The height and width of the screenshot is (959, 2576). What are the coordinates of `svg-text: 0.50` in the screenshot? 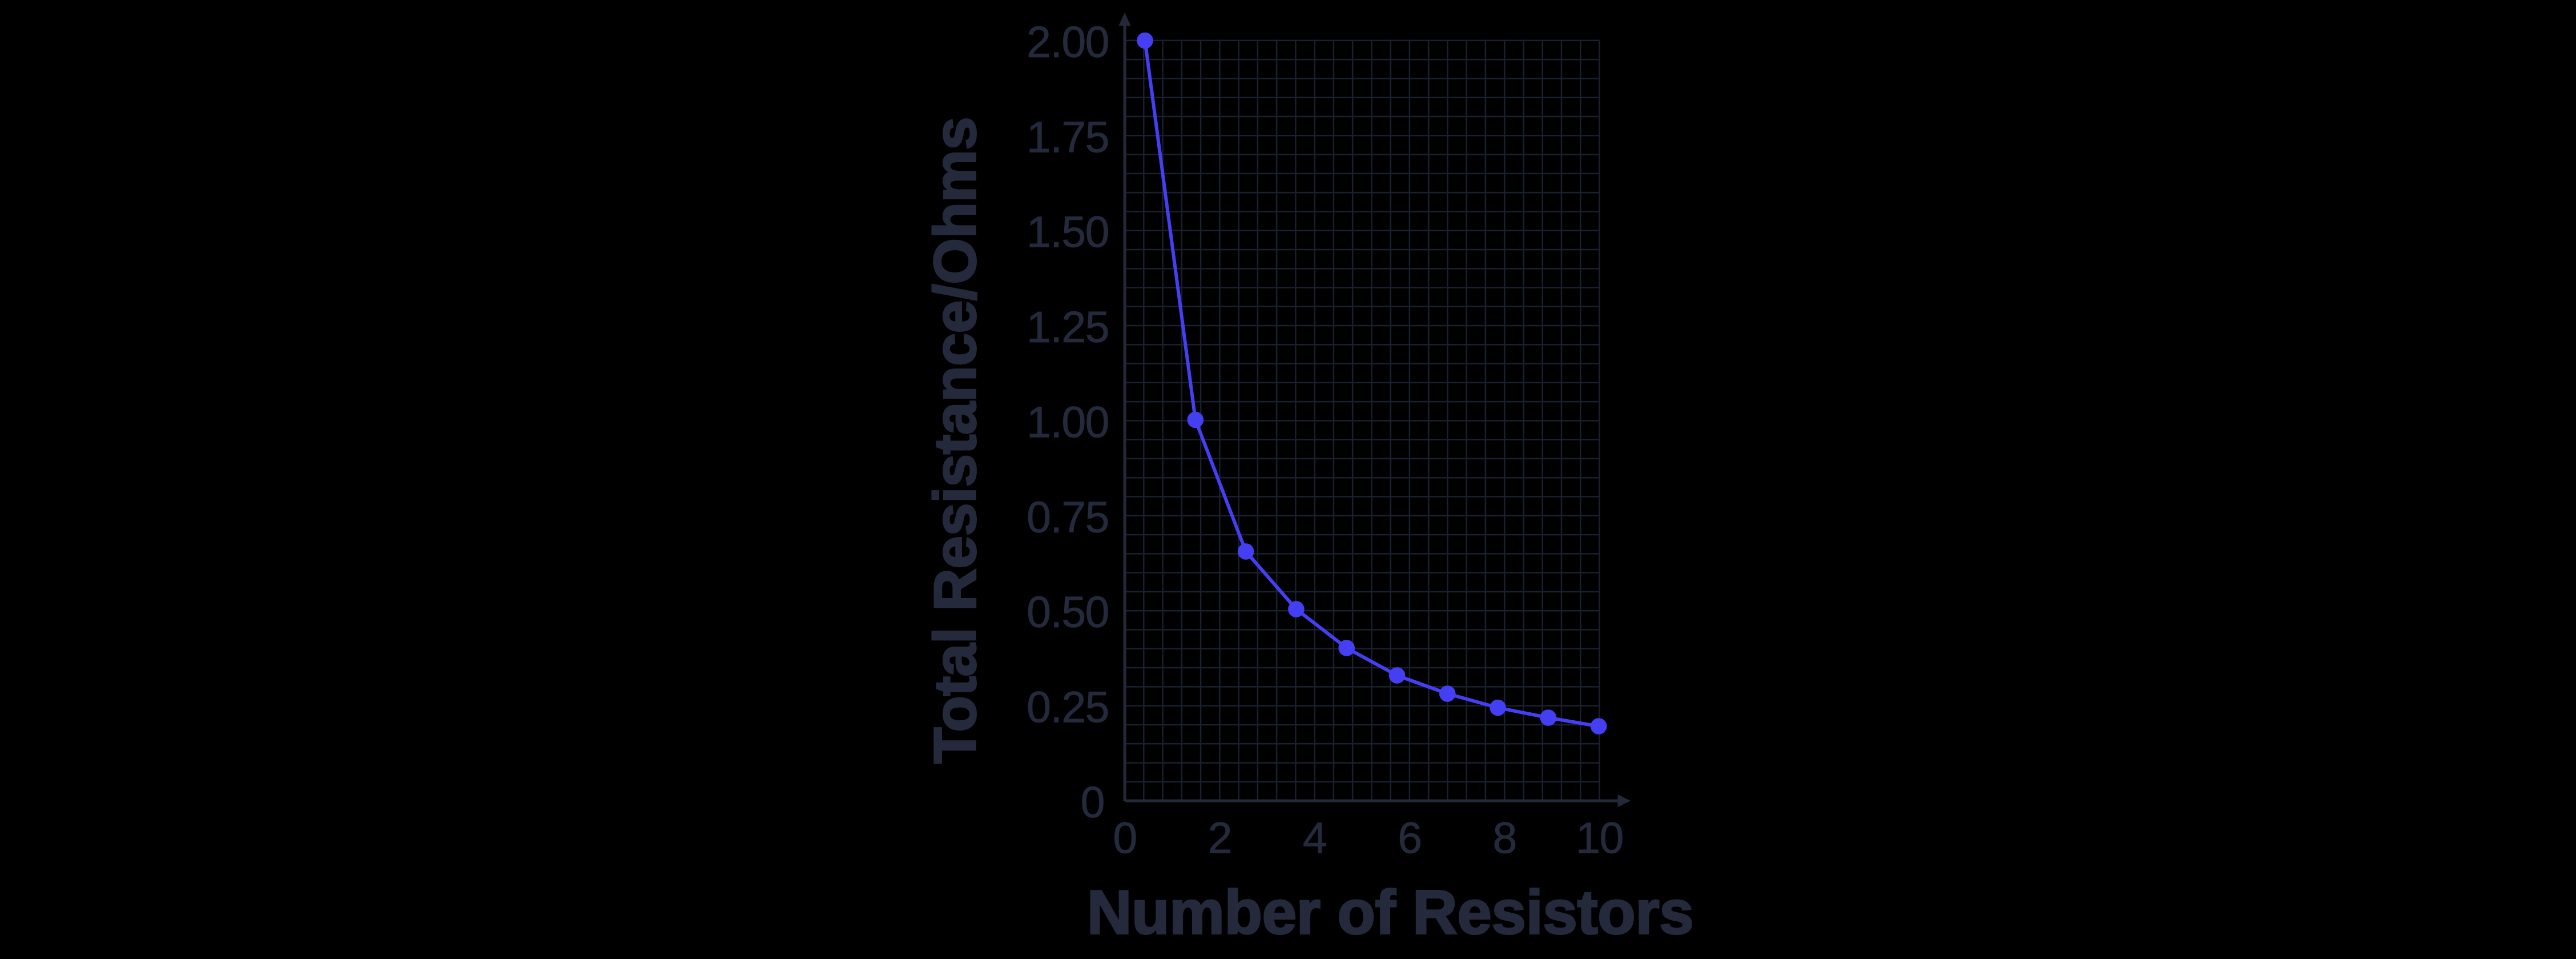 It's located at (1068, 612).